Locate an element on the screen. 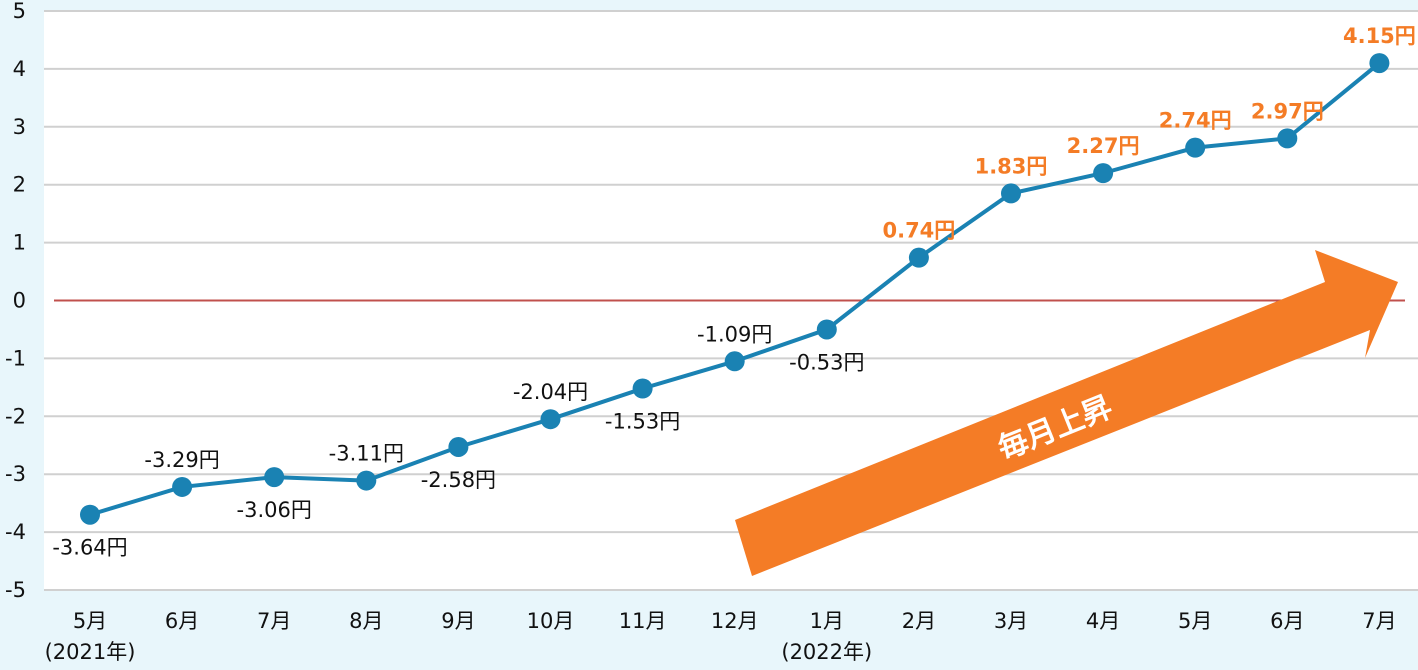 The image size is (1418, 670). x-tick-label: 3月 is located at coordinates (1011, 621).